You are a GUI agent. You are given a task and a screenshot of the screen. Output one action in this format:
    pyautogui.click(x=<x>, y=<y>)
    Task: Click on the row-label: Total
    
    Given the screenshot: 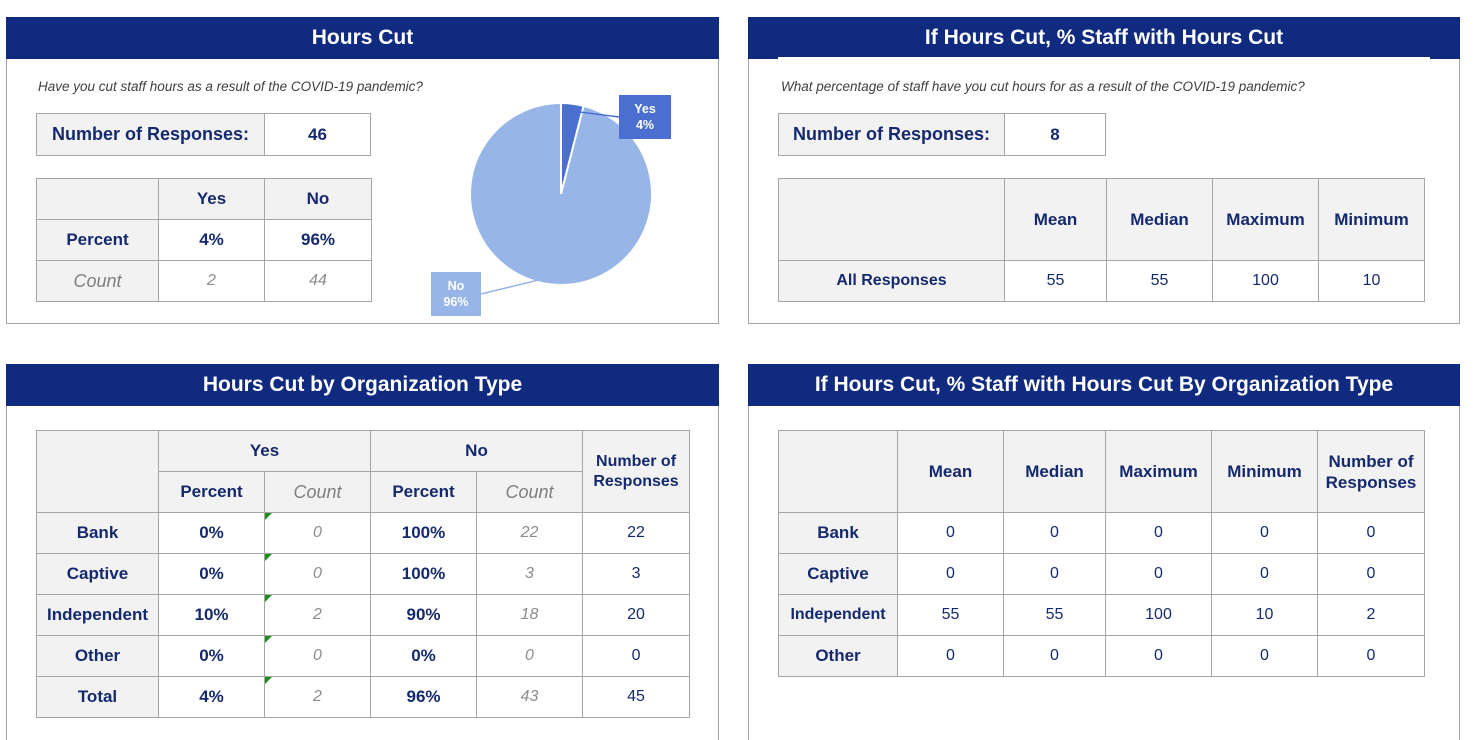 What is the action you would take?
    pyautogui.click(x=97, y=697)
    